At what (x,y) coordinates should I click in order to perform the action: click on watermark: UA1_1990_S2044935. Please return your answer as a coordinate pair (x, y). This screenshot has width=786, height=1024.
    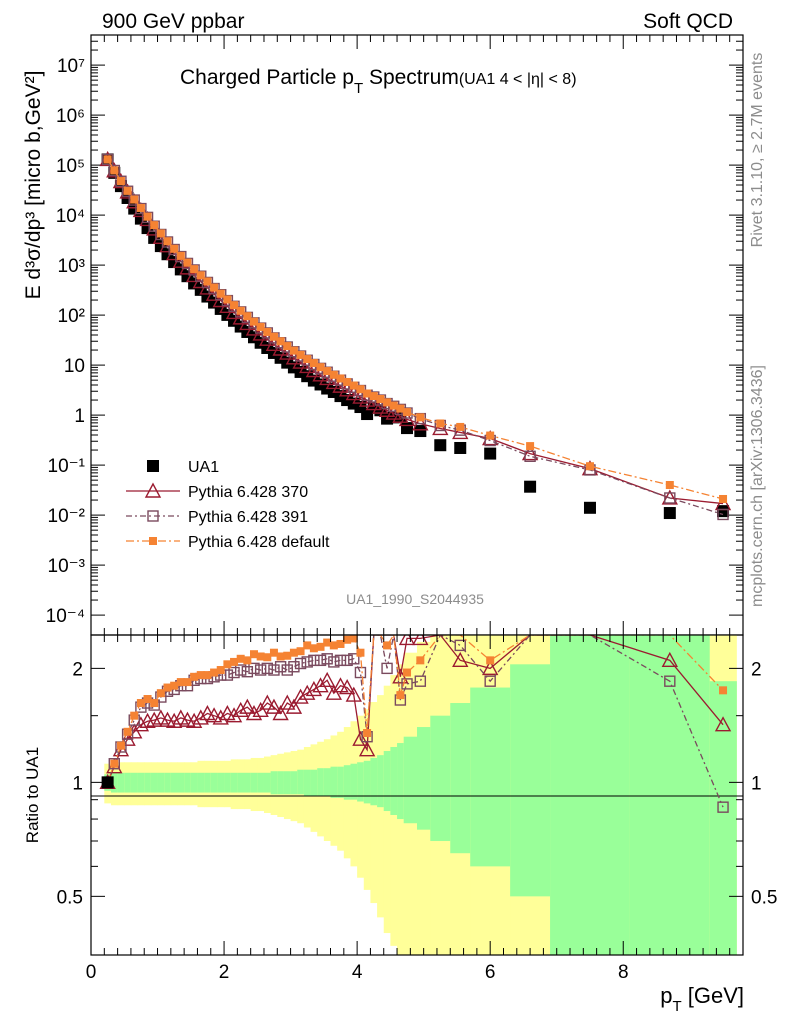
    Looking at the image, I should click on (415, 599).